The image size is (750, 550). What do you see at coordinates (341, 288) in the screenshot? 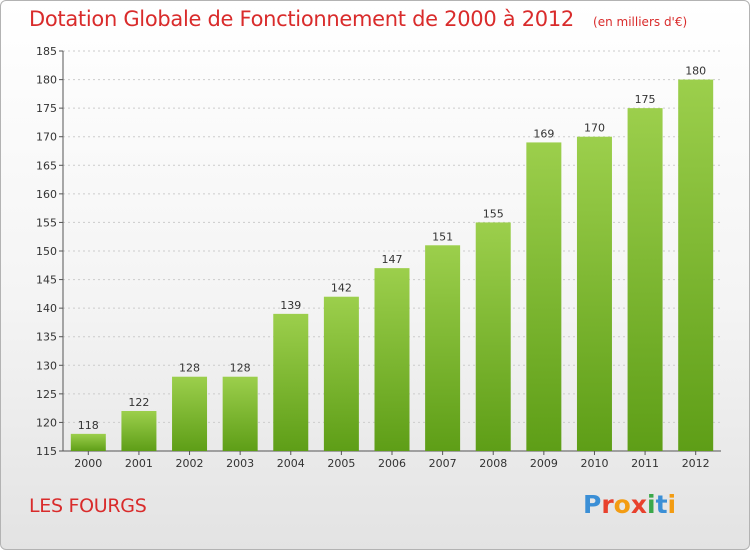
I see `value-label: 142` at bounding box center [341, 288].